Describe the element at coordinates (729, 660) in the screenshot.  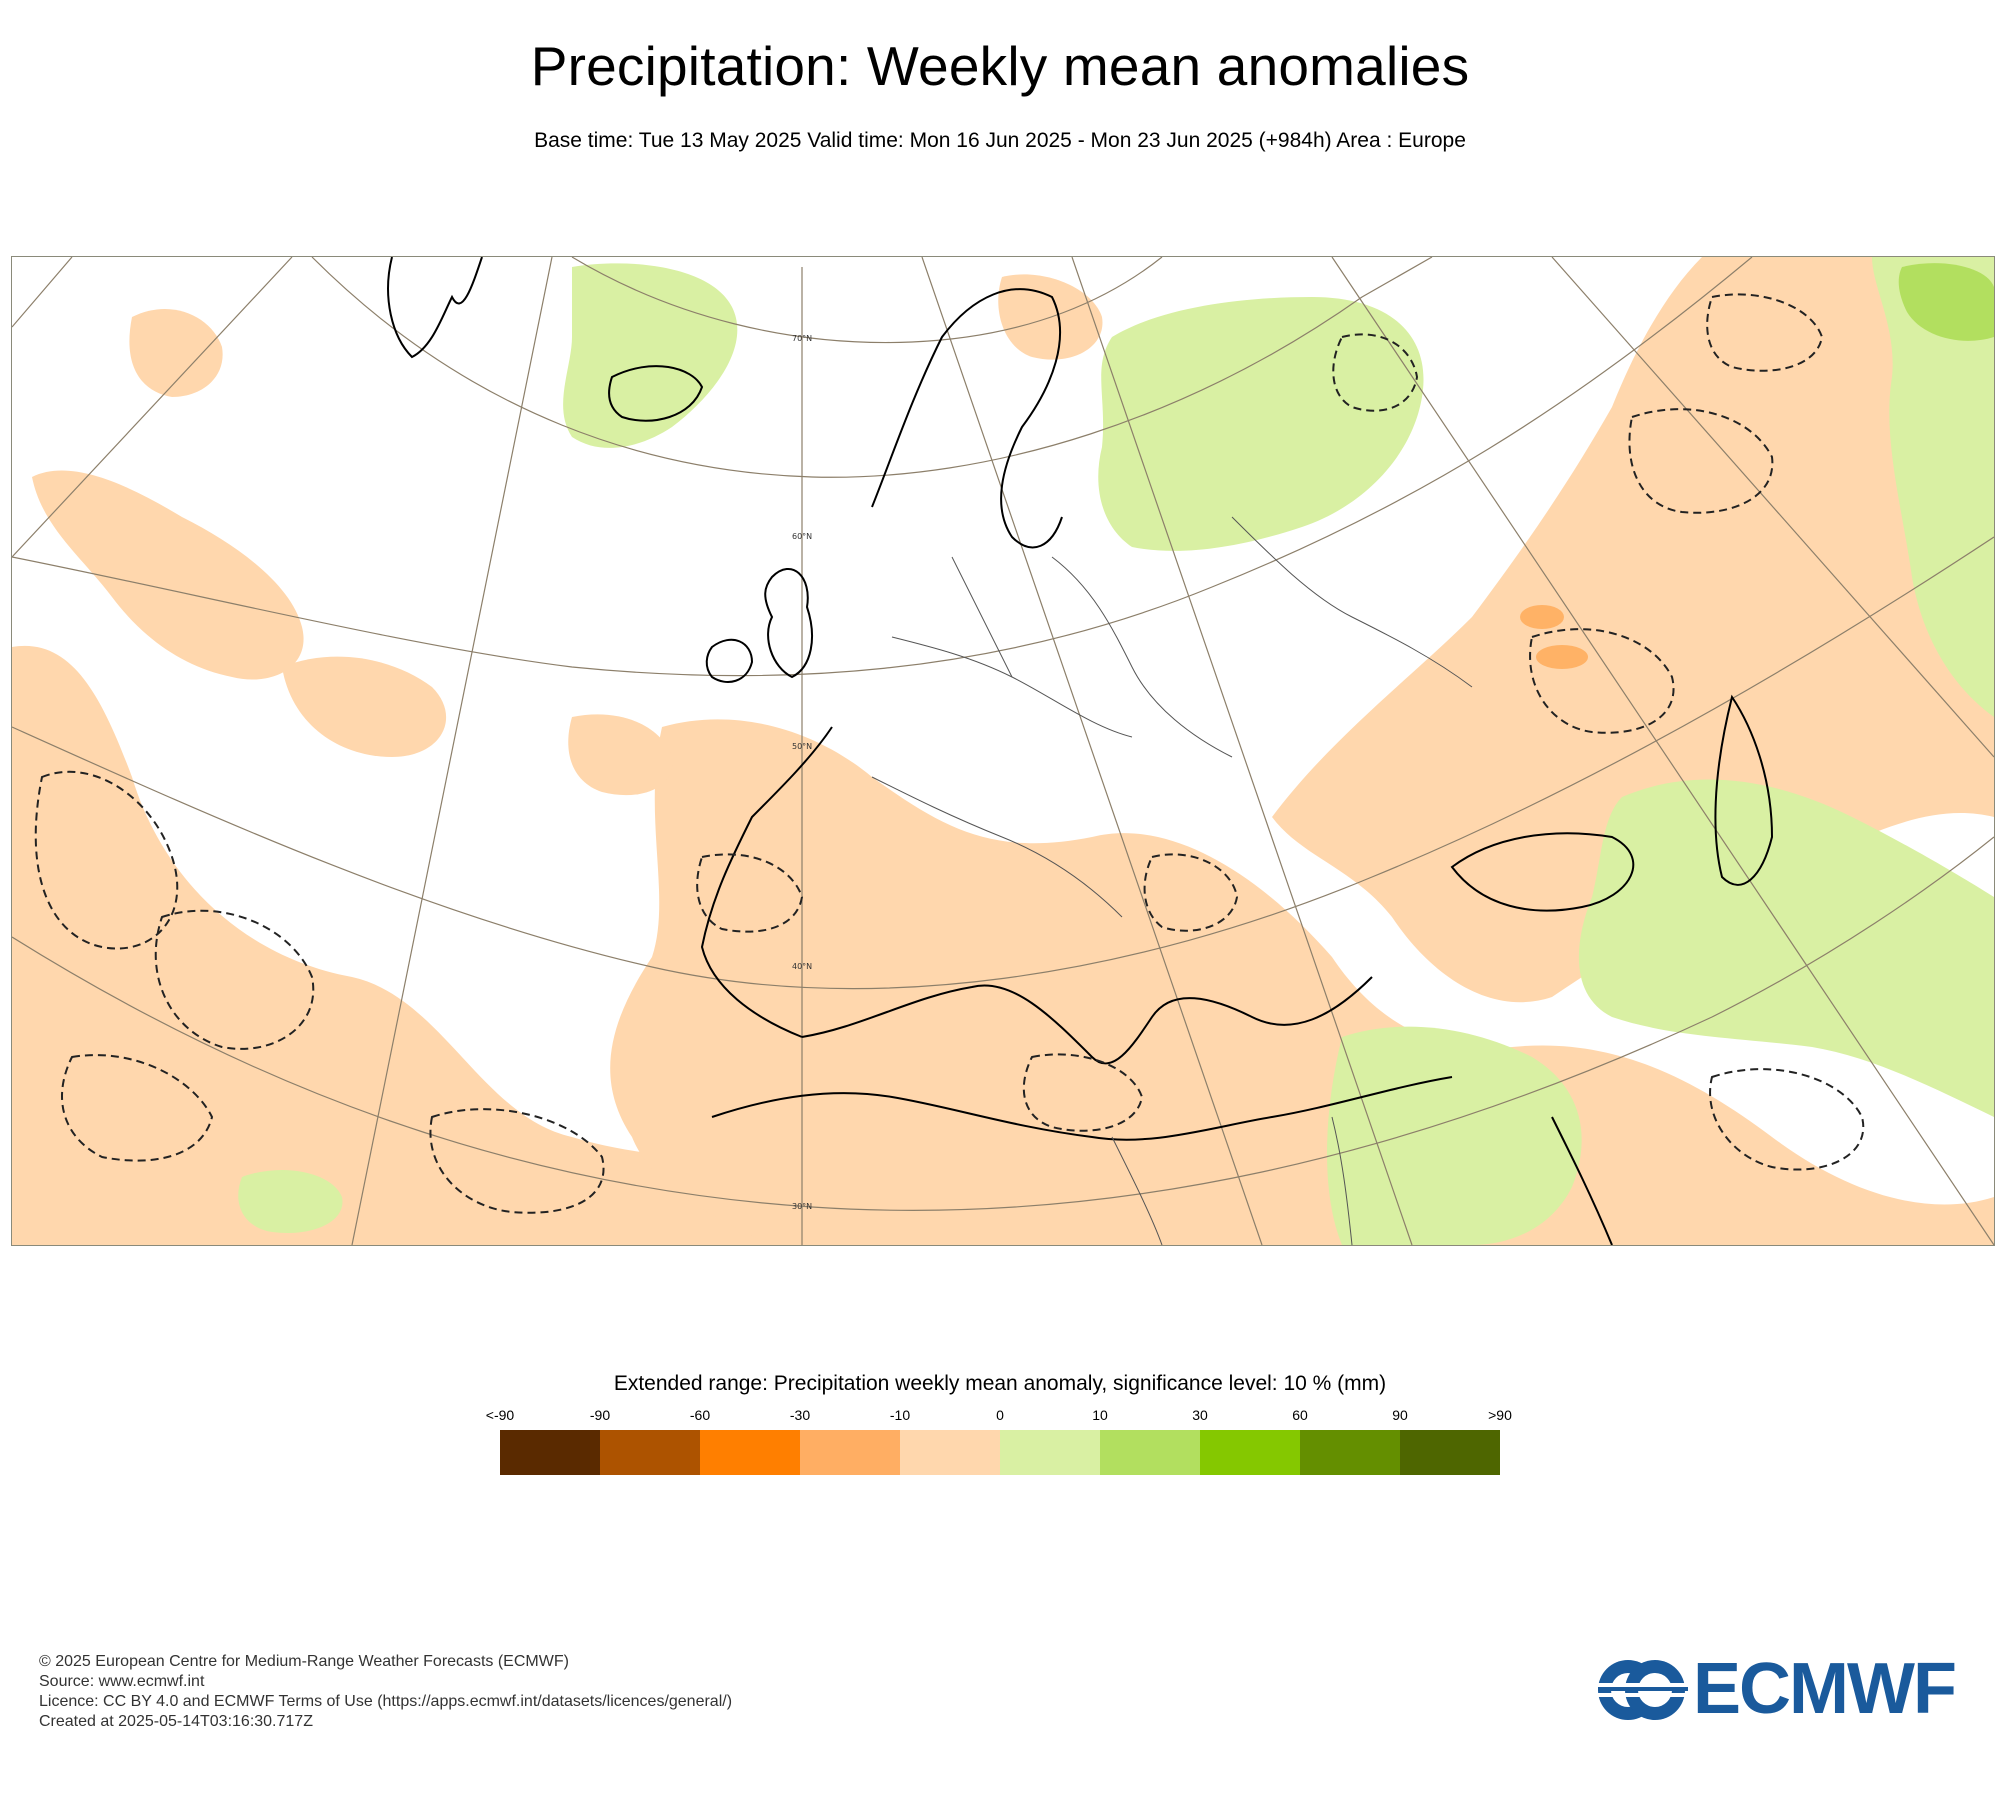
I see `ireland-coast` at that location.